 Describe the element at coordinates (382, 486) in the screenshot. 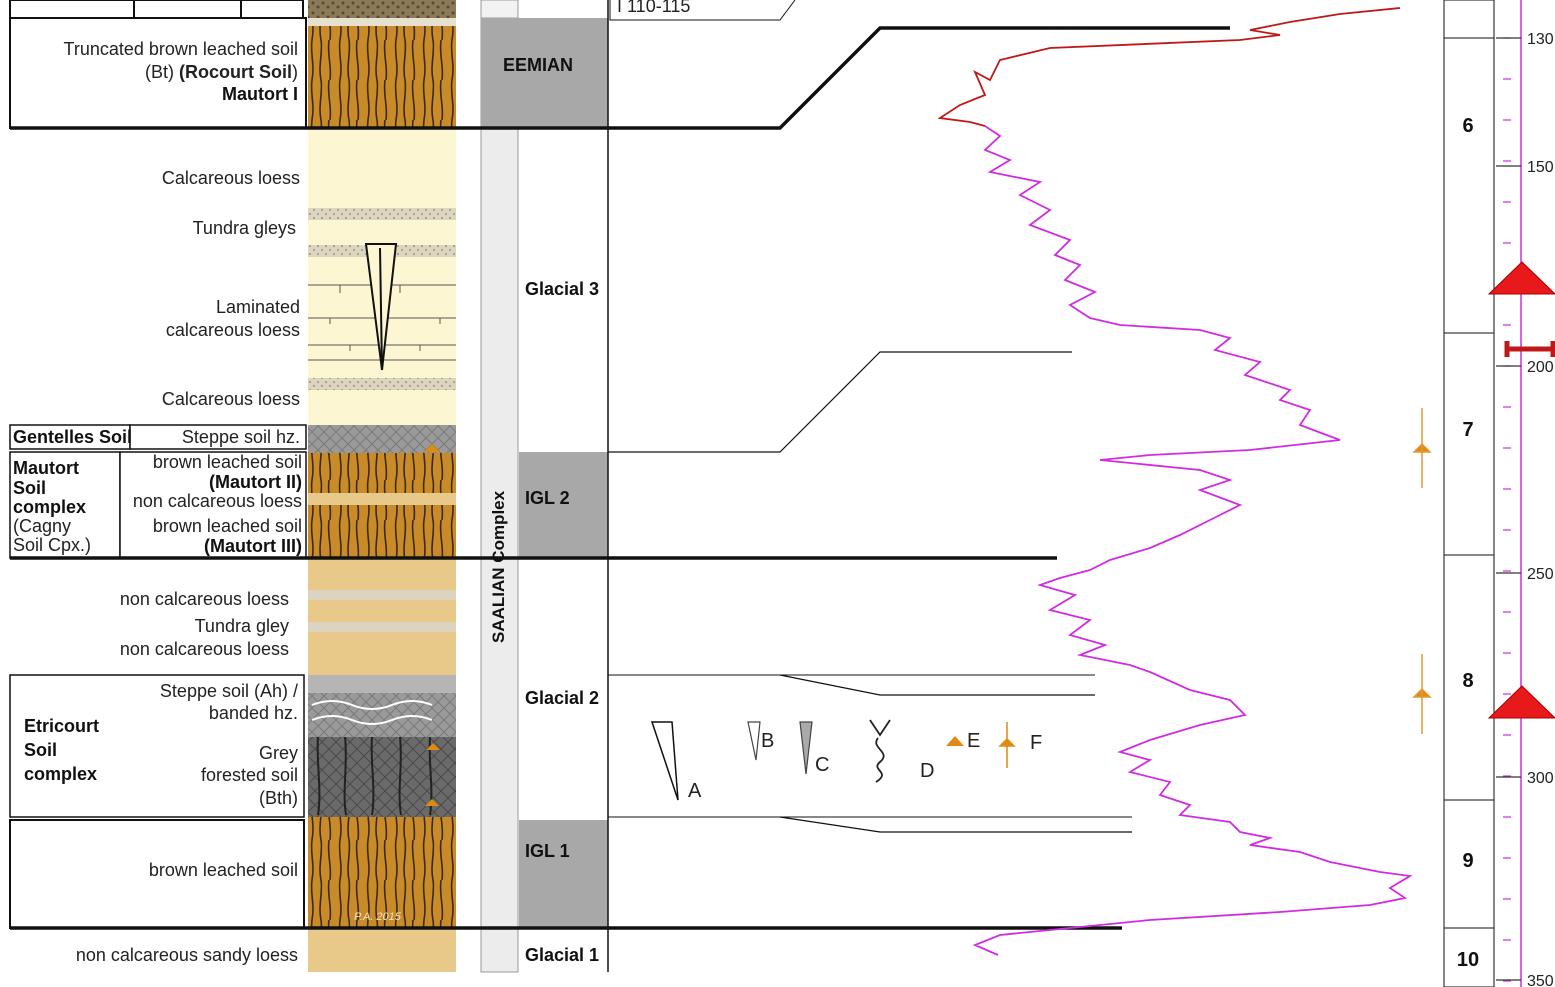

I see `lithology-column: P.A. 2015` at that location.